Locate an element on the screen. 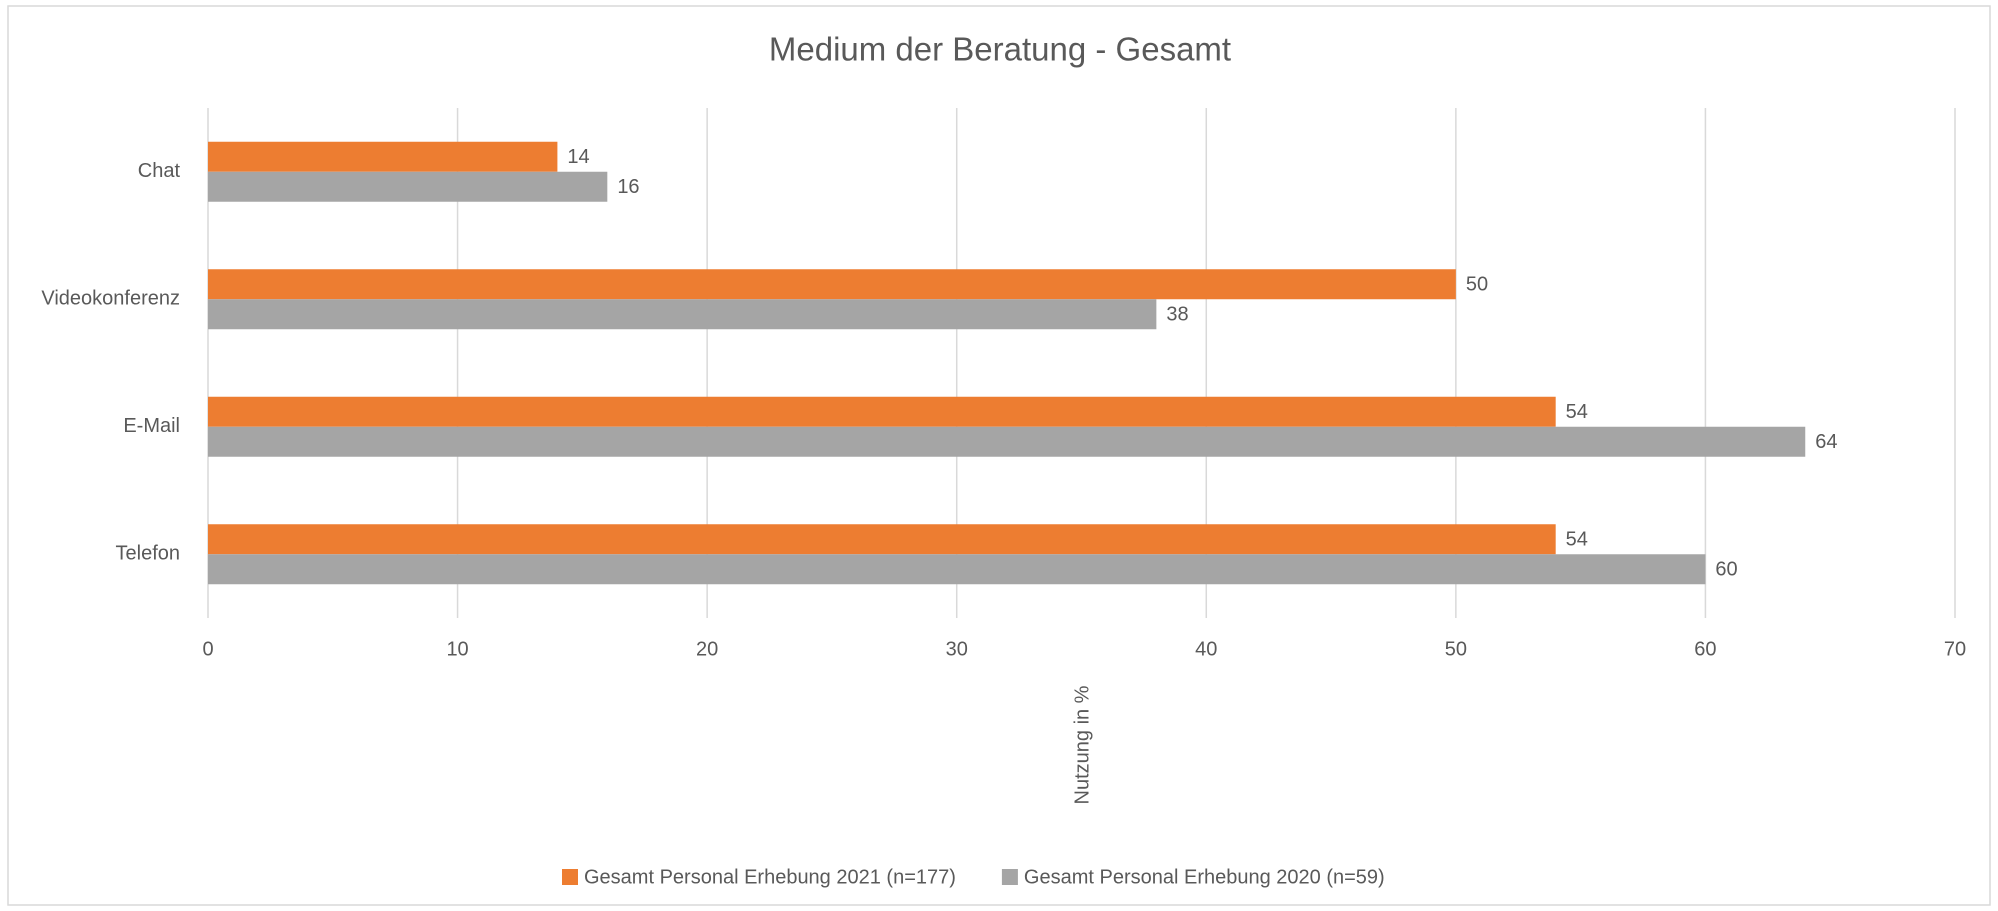  y-tick-label: Chat is located at coordinates (159, 171).